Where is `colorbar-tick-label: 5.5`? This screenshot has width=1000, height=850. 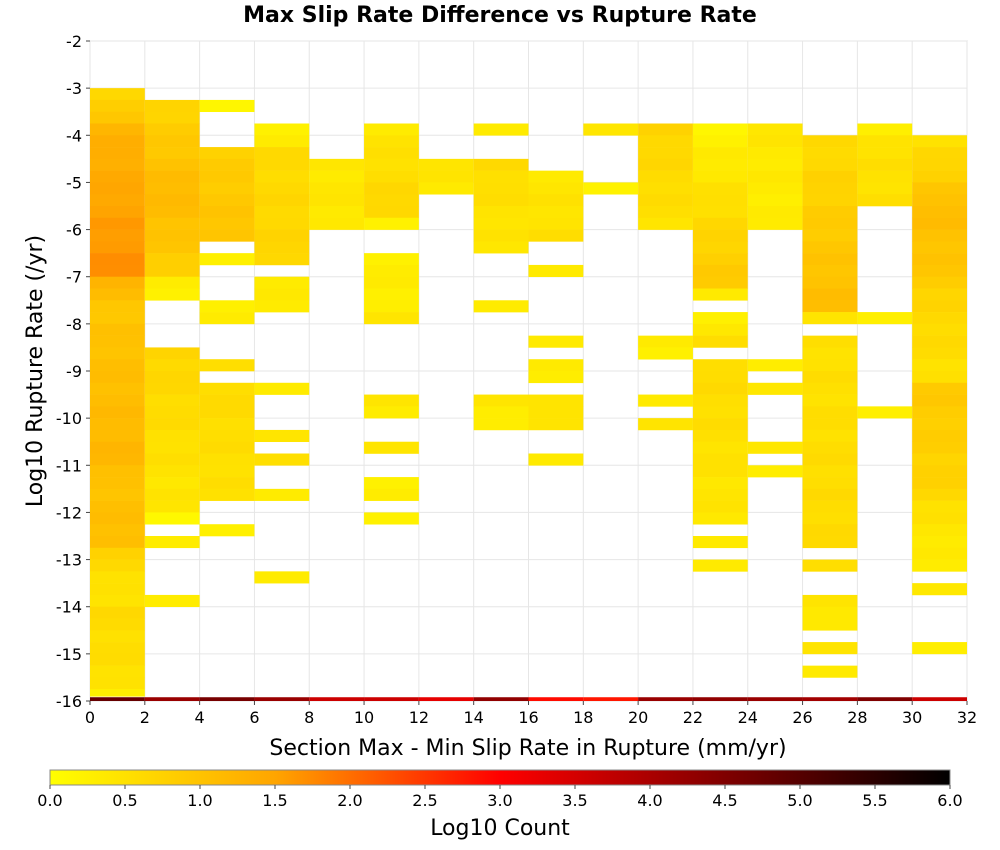 colorbar-tick-label: 5.5 is located at coordinates (874, 800).